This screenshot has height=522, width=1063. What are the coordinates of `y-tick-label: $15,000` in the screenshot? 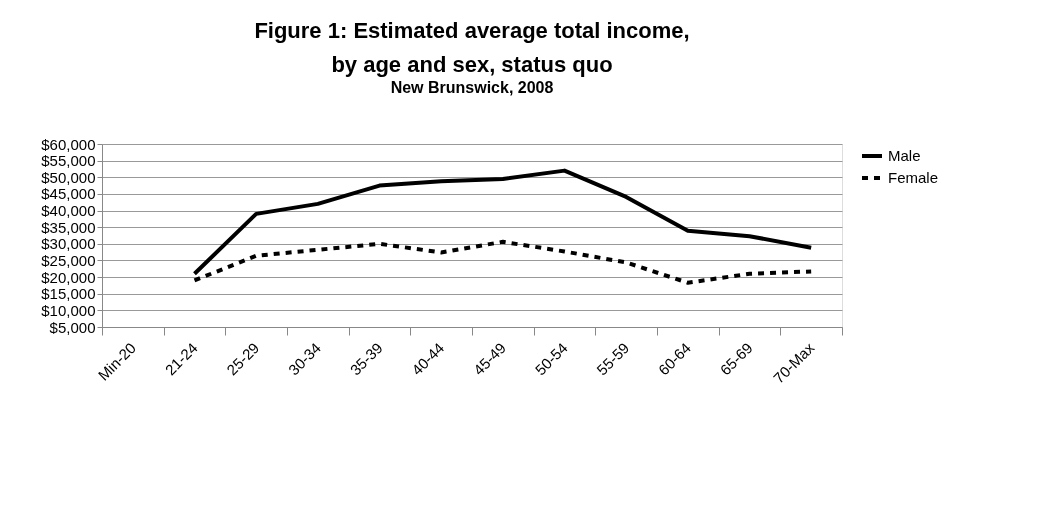 It's located at (68, 294).